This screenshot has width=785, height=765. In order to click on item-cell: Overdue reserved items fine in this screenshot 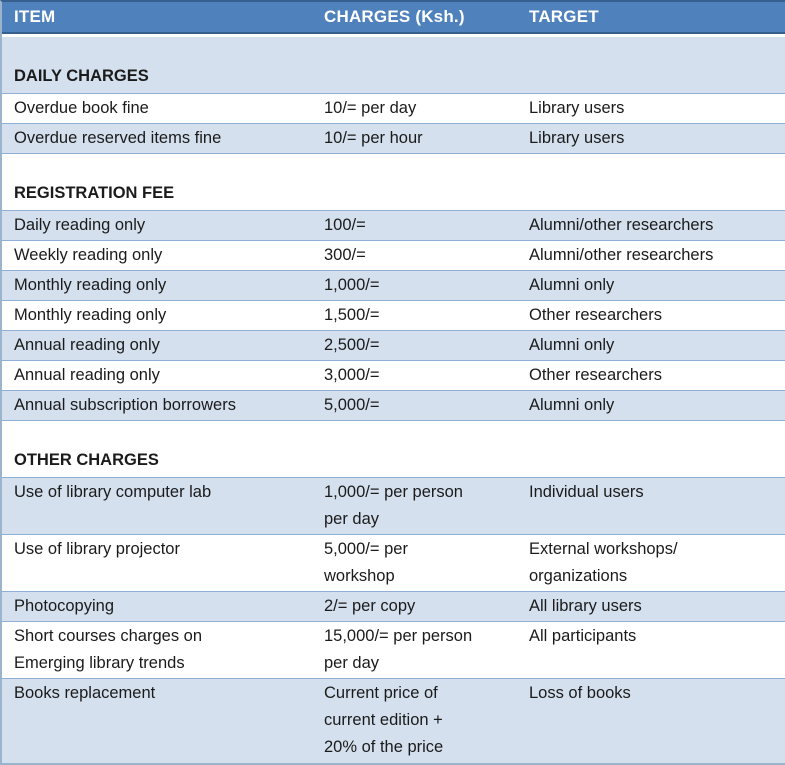, I will do `click(157, 139)`.